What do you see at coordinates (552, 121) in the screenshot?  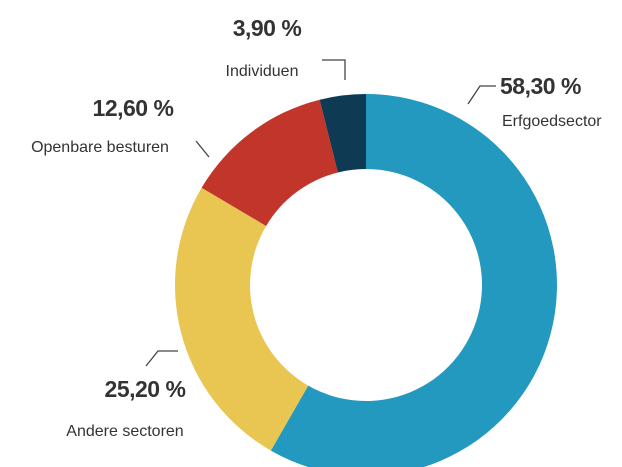 I see `category-label: Erfgoedsector` at bounding box center [552, 121].